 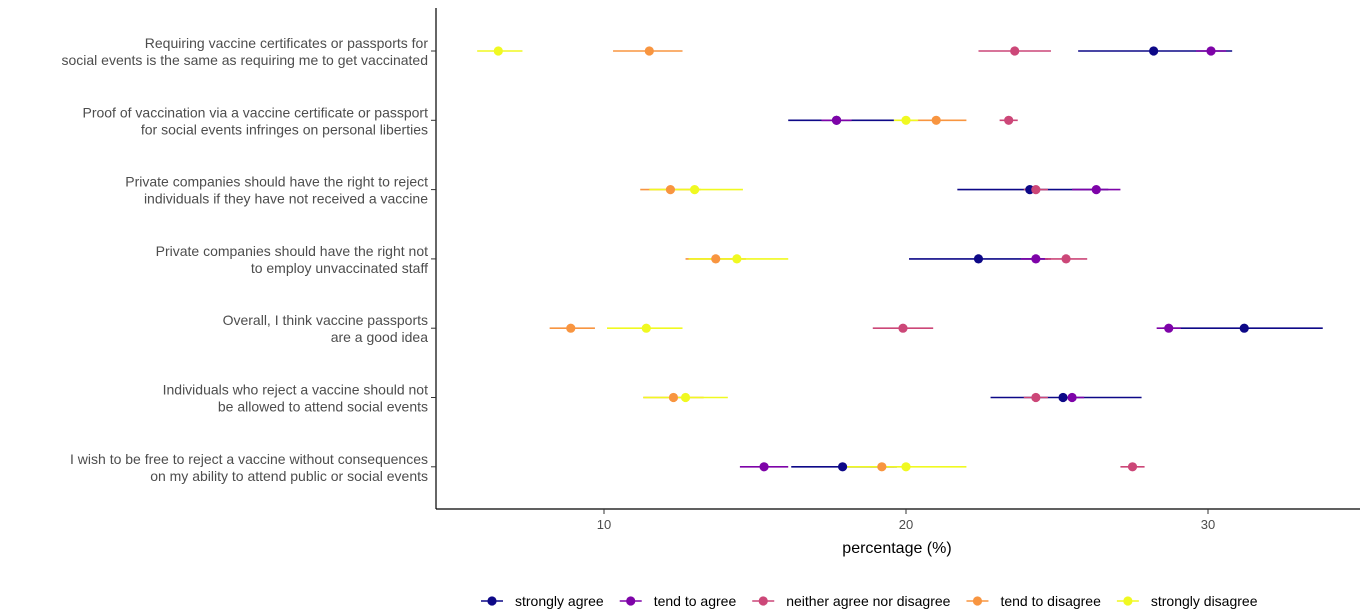 I want to click on legend-label: neither agree nor disagree, so click(x=868, y=601).